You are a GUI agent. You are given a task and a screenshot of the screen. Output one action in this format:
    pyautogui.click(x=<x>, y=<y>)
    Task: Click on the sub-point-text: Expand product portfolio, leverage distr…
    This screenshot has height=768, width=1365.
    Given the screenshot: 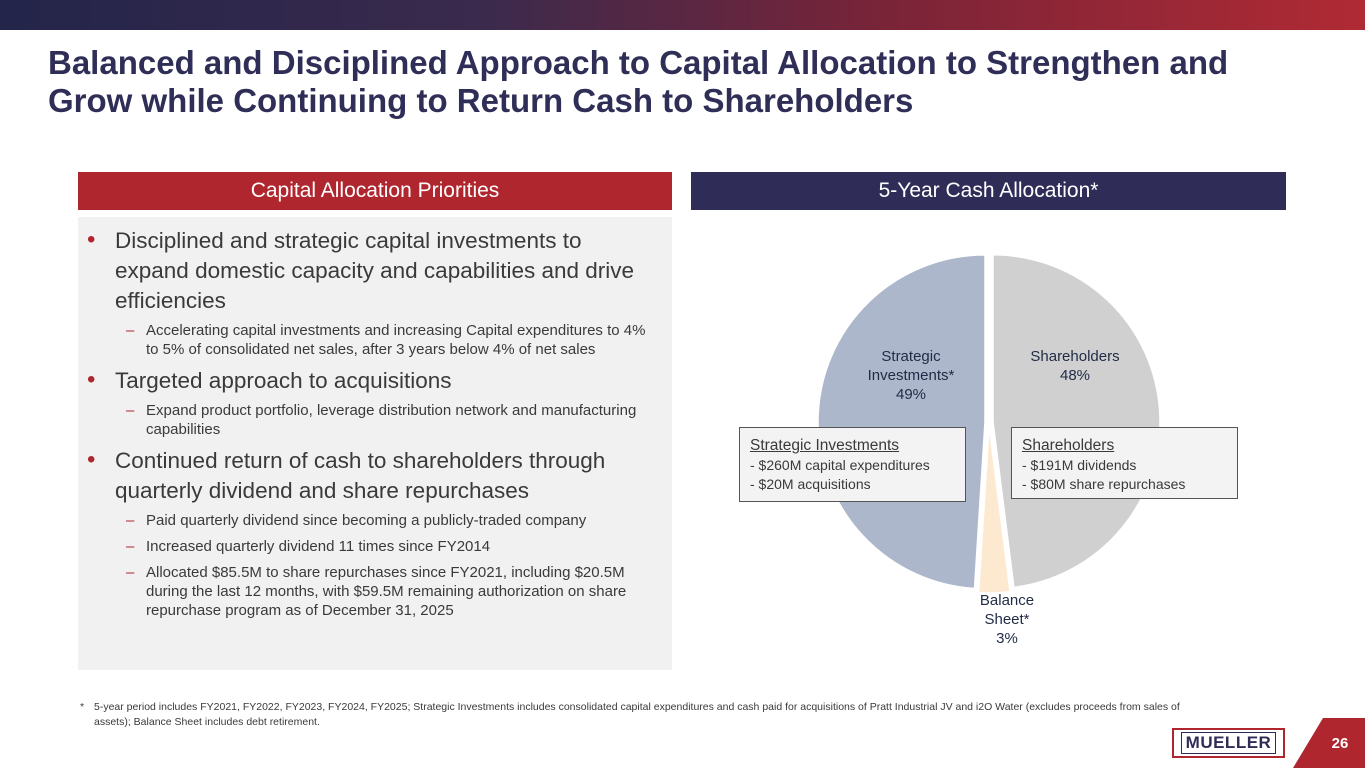 What is the action you would take?
    pyautogui.click(x=391, y=420)
    